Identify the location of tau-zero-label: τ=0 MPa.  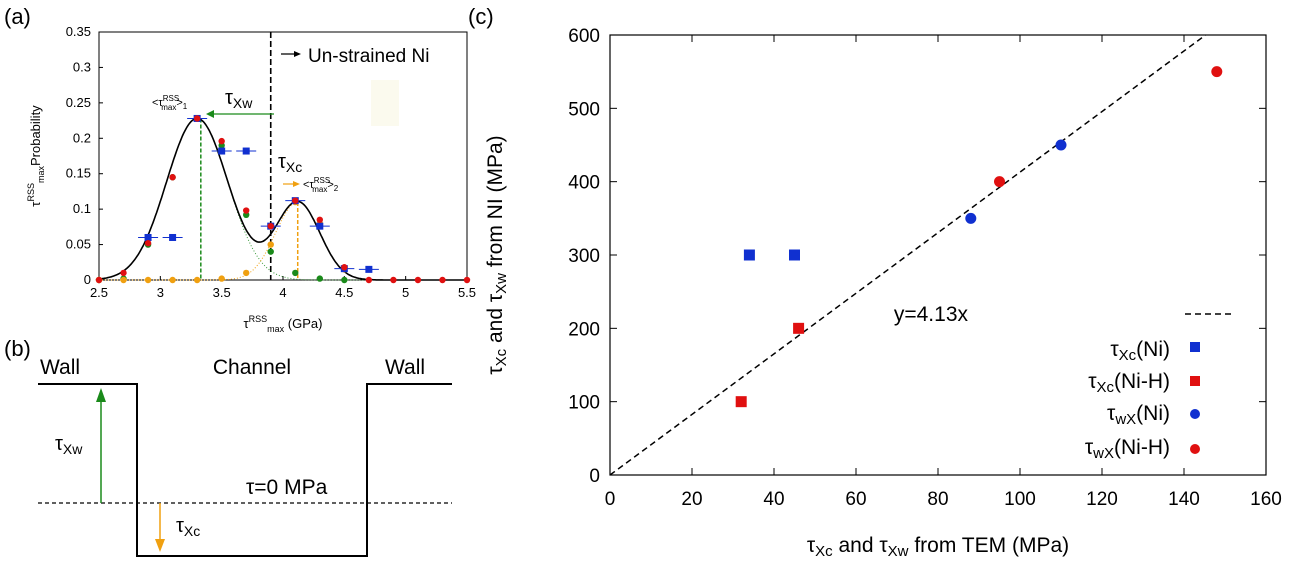
(287, 487).